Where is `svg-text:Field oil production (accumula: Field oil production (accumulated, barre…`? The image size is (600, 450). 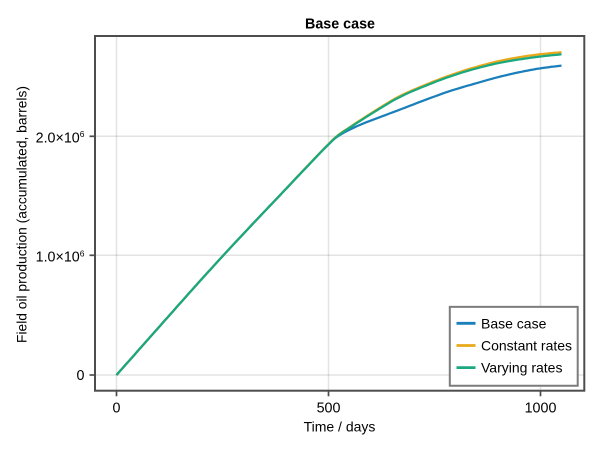 svg-text:Field oil production (accumula: Field oil production (accumulated, barre… is located at coordinates (22, 214).